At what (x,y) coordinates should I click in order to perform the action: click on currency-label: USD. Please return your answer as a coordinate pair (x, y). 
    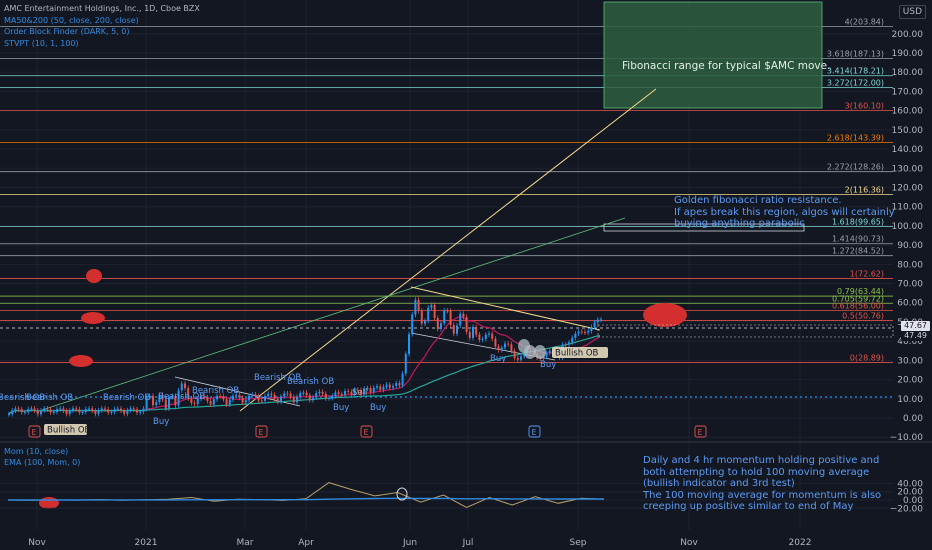
    Looking at the image, I should click on (912, 12).